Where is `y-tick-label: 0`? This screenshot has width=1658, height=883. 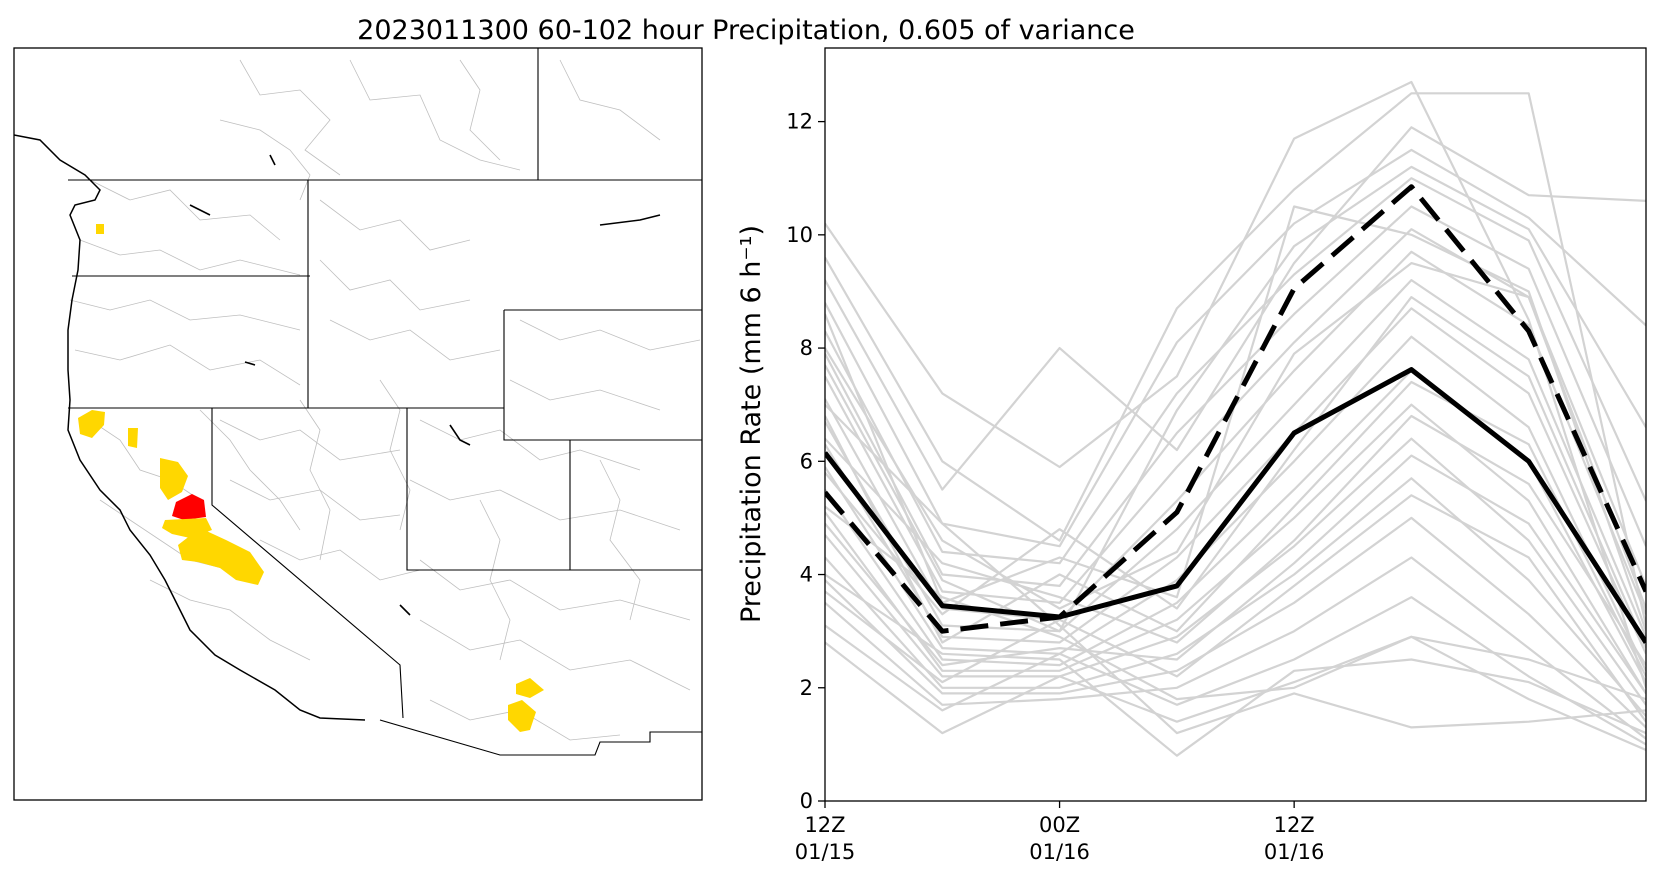 y-tick-label: 0 is located at coordinates (806, 801).